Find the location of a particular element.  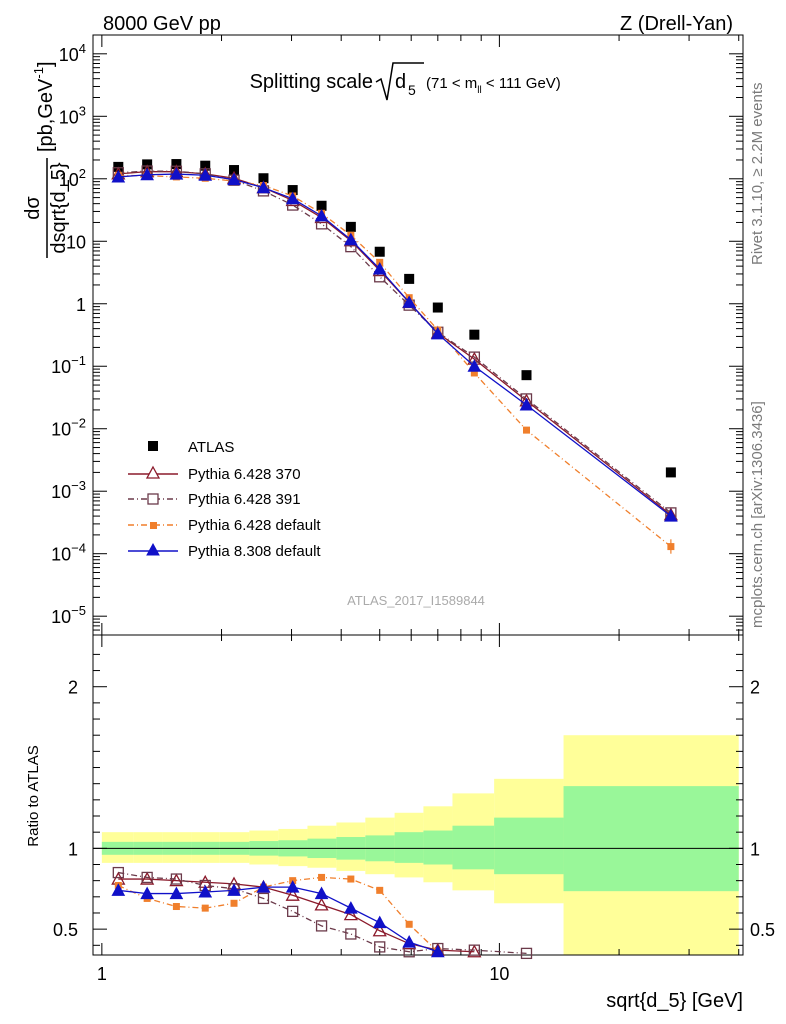

chart-title-symbol: d is located at coordinates (400, 82).